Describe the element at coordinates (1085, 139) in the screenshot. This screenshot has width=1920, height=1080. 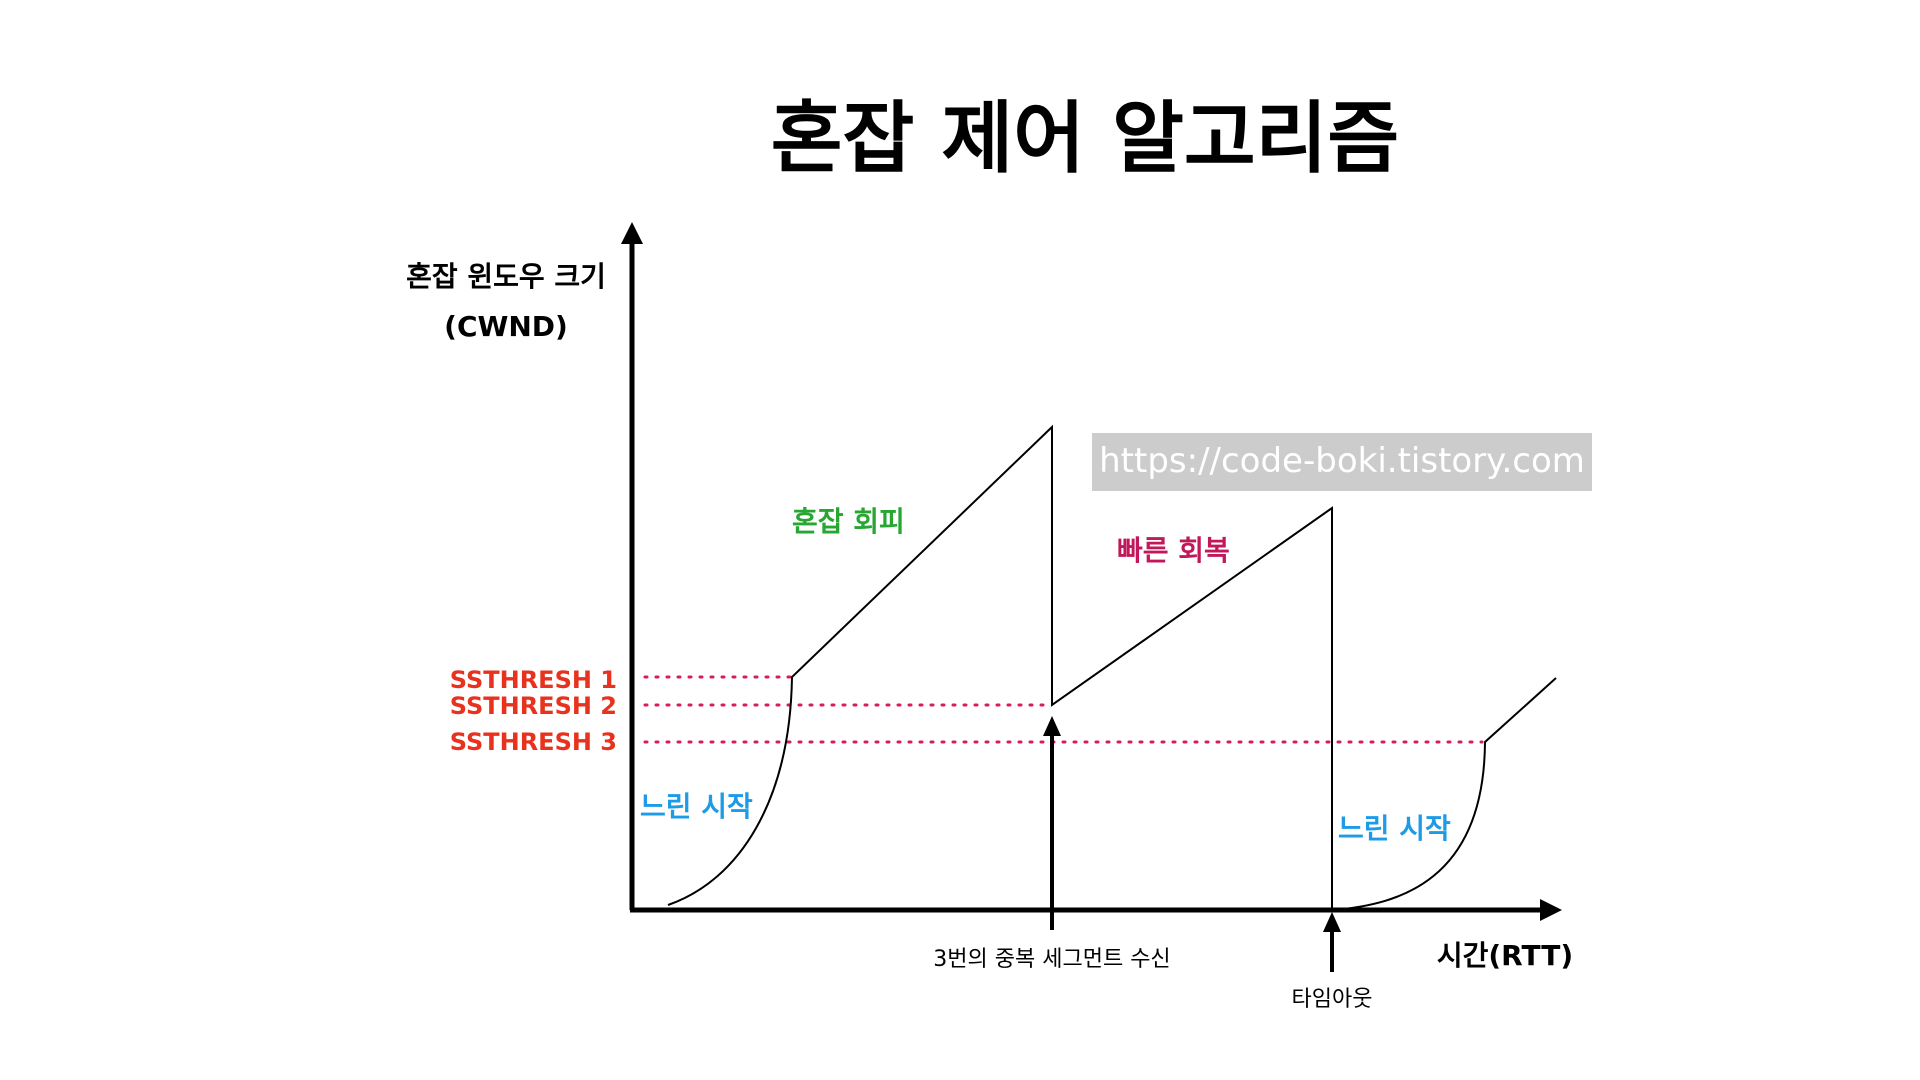
I see `diagram-title: 혼잡 제어 알고리즘` at that location.